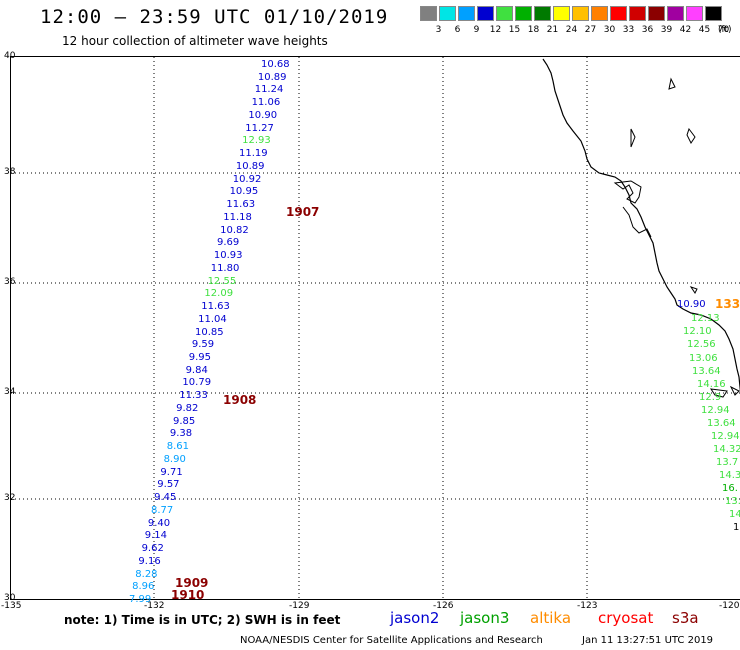  What do you see at coordinates (171, 472) in the screenshot?
I see `wave-height-label: 9.71` at bounding box center [171, 472].